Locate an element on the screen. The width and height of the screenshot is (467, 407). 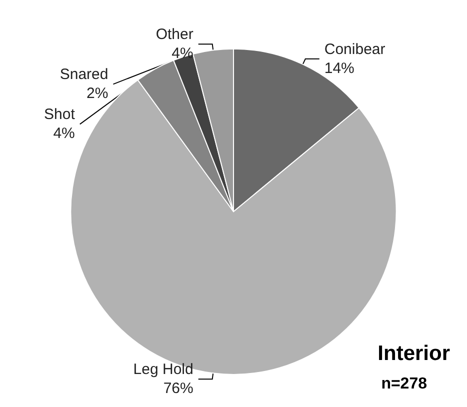
slice-label: Other is located at coordinates (175, 35).